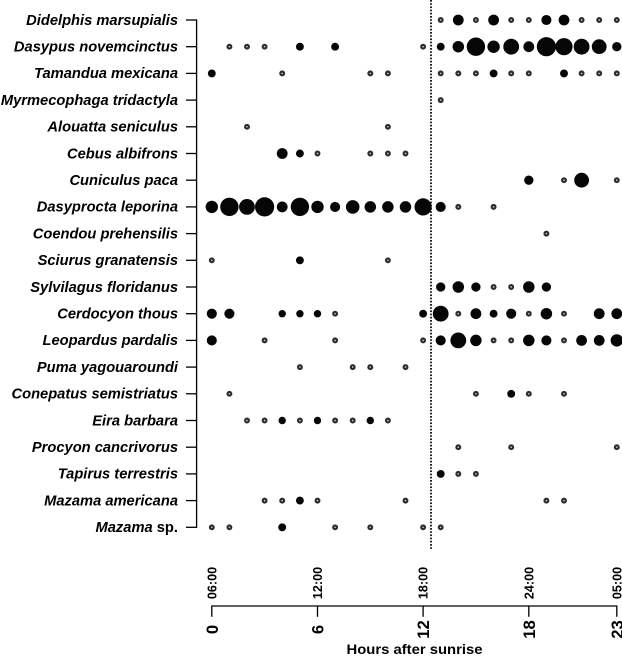  Describe the element at coordinates (112, 128) in the screenshot. I see `svg-text: Alouatta seniculus` at that location.